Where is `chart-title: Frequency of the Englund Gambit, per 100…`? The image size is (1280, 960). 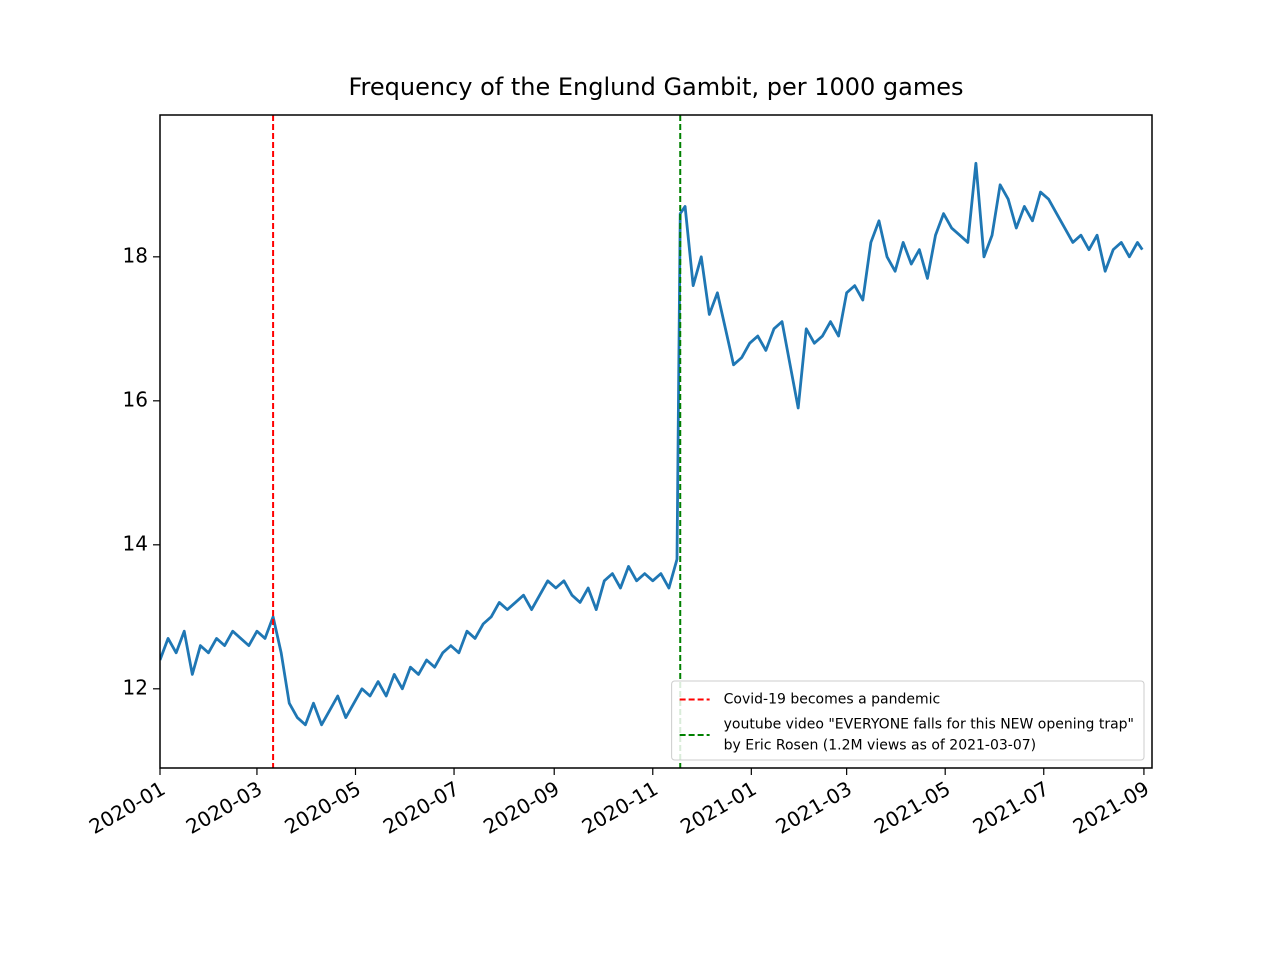 chart-title: Frequency of the Englund Gambit, per 100… is located at coordinates (656, 87).